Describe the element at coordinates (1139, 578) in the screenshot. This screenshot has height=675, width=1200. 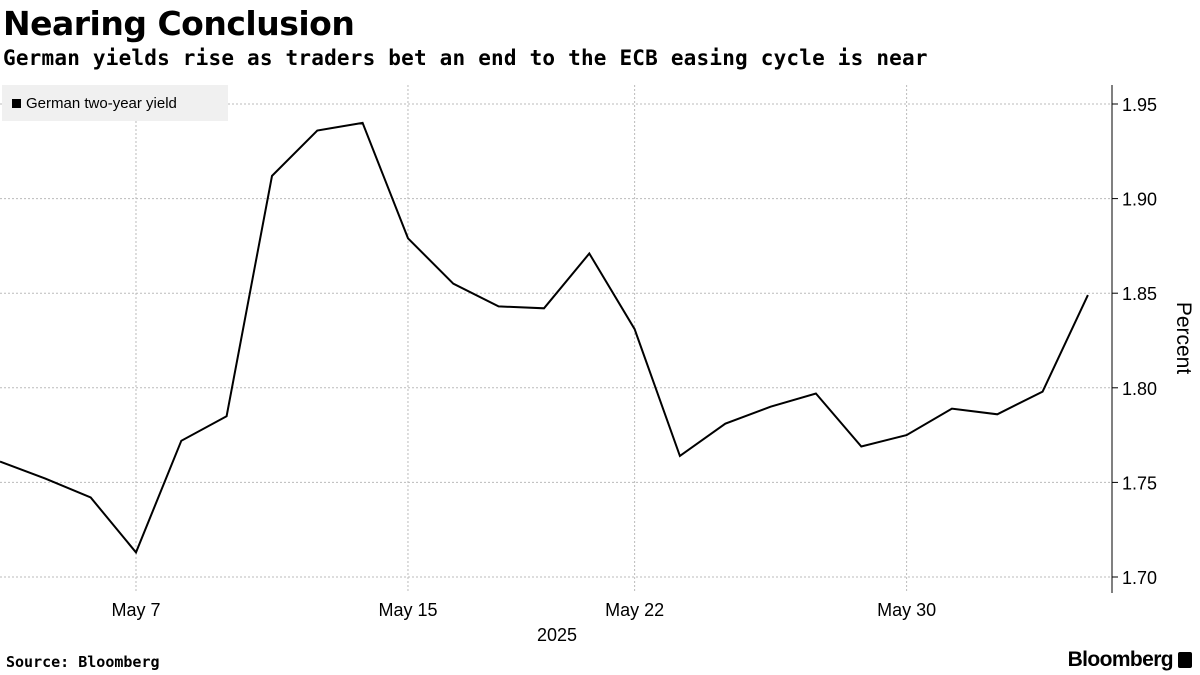
I see `y-tick-label: 1.70` at that location.